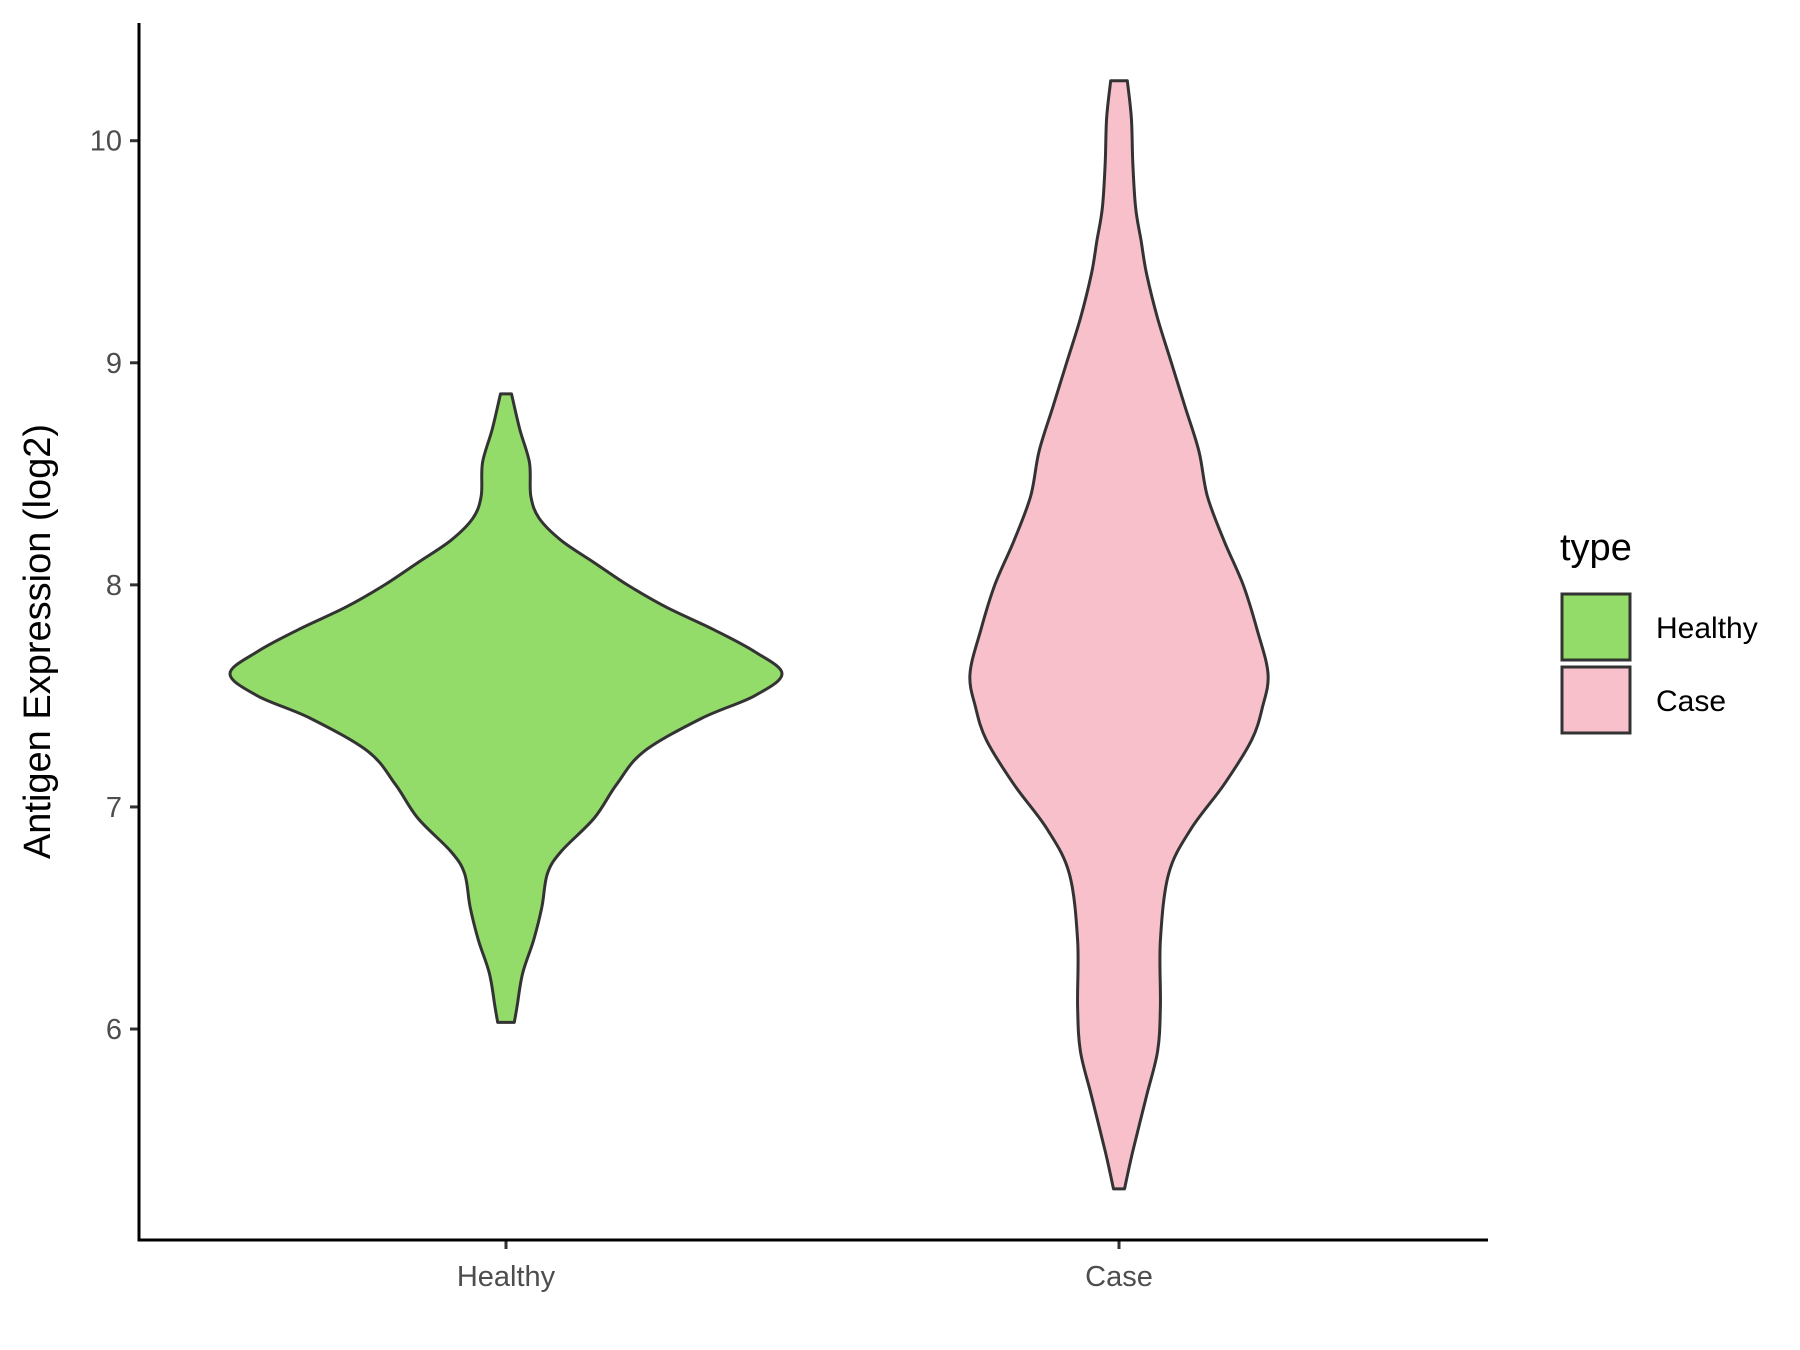 The width and height of the screenshot is (1800, 1350). Describe the element at coordinates (1596, 627) in the screenshot. I see `legend-swatch-healthy` at that location.